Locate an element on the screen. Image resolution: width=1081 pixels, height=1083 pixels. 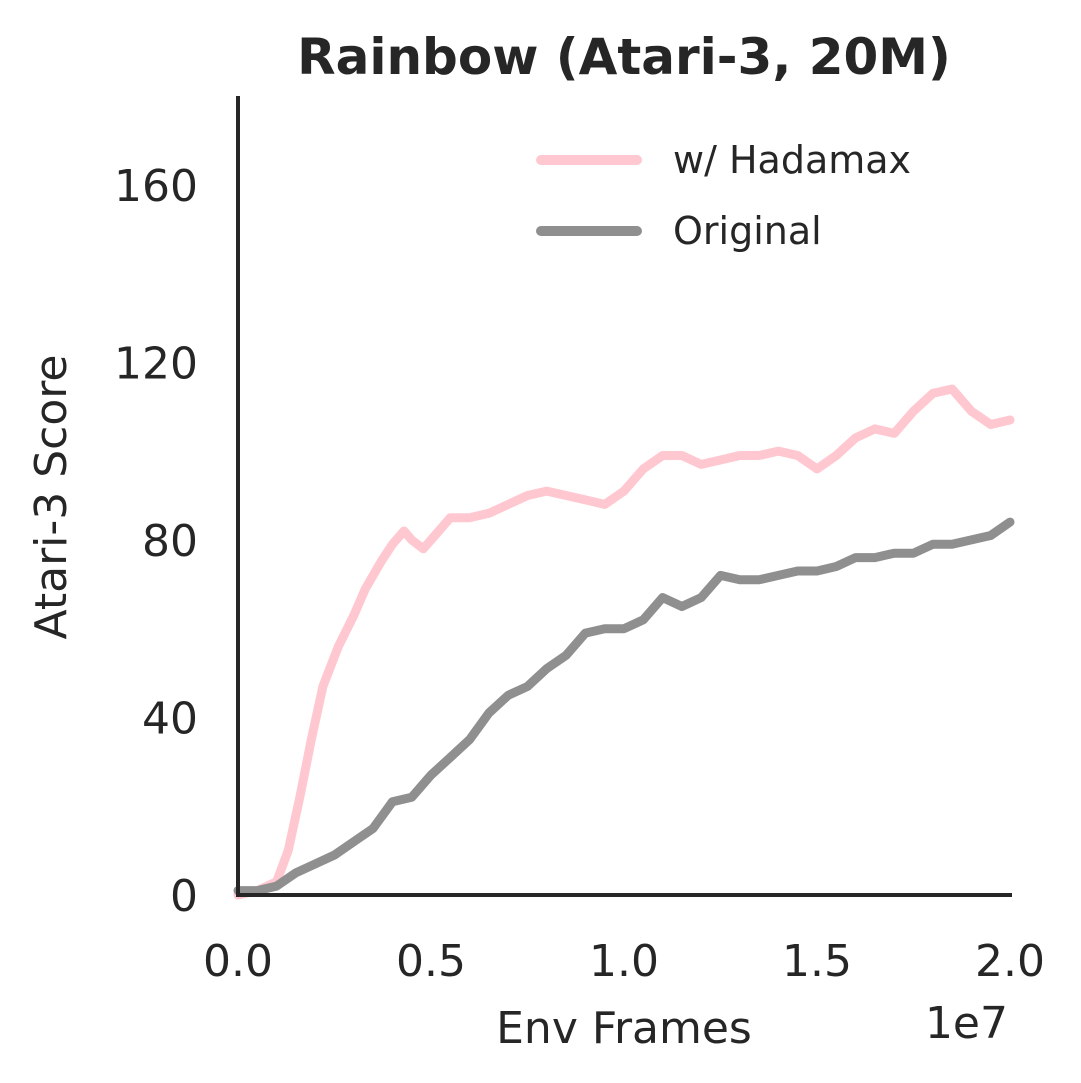
x-tick-label: 1.0 is located at coordinates (624, 961).